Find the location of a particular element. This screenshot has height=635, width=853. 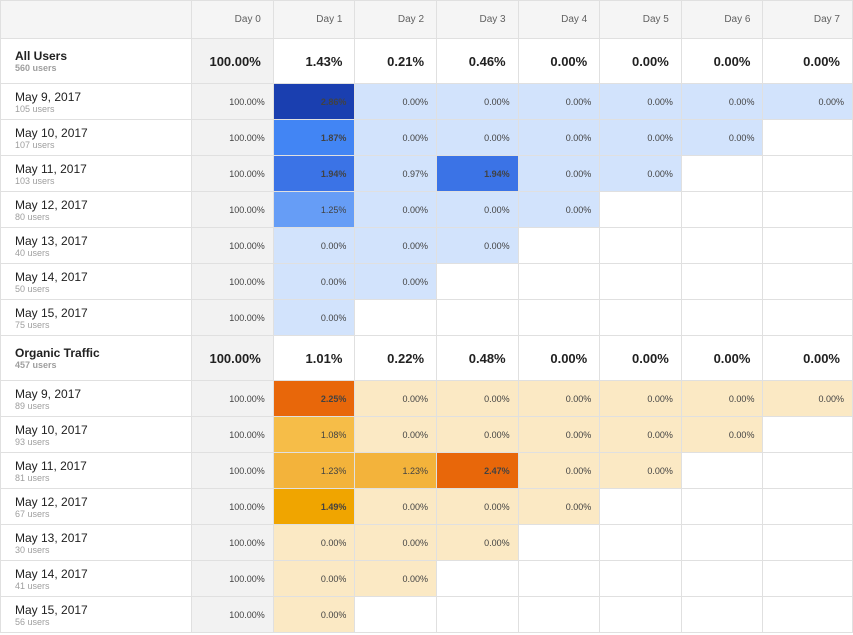

column-header-day-5: Day 5 is located at coordinates (640, 19).